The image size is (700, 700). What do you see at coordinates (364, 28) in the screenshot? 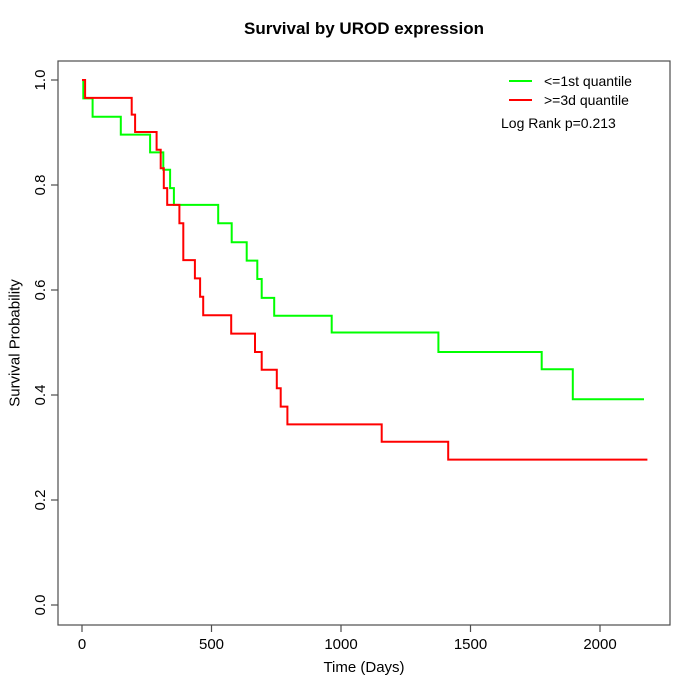
I see `chart-title: Survival by UROD expression` at bounding box center [364, 28].